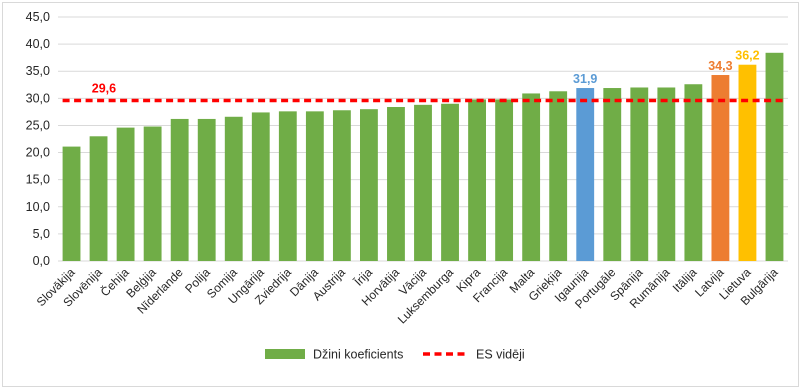 Image resolution: width=803 pixels, height=391 pixels. Describe the element at coordinates (585, 79) in the screenshot. I see `data-label: 31,9` at that location.